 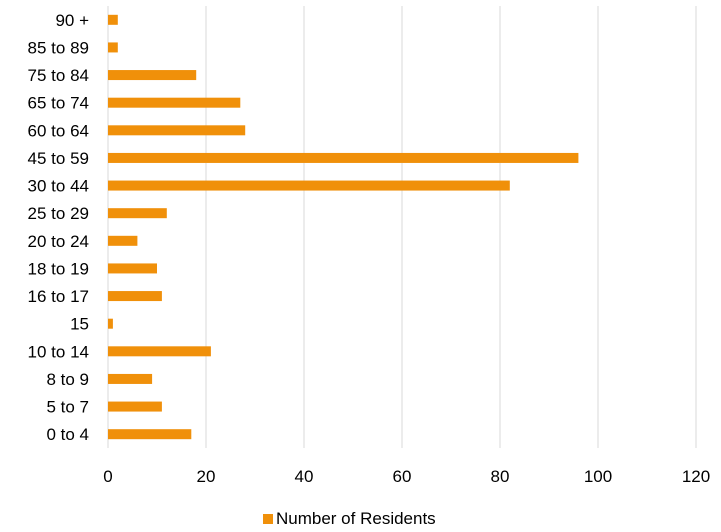 I want to click on legend-label: Number of Residents, so click(x=356, y=518).